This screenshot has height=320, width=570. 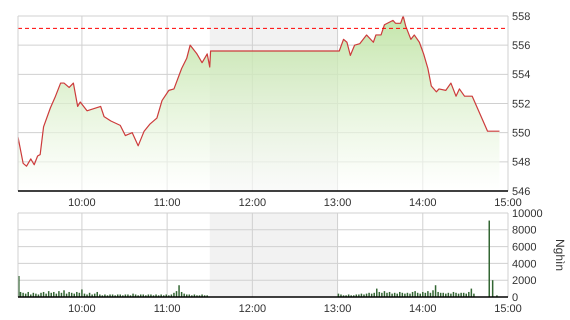 I want to click on y-axis-title: Nghìn, so click(x=560, y=255).